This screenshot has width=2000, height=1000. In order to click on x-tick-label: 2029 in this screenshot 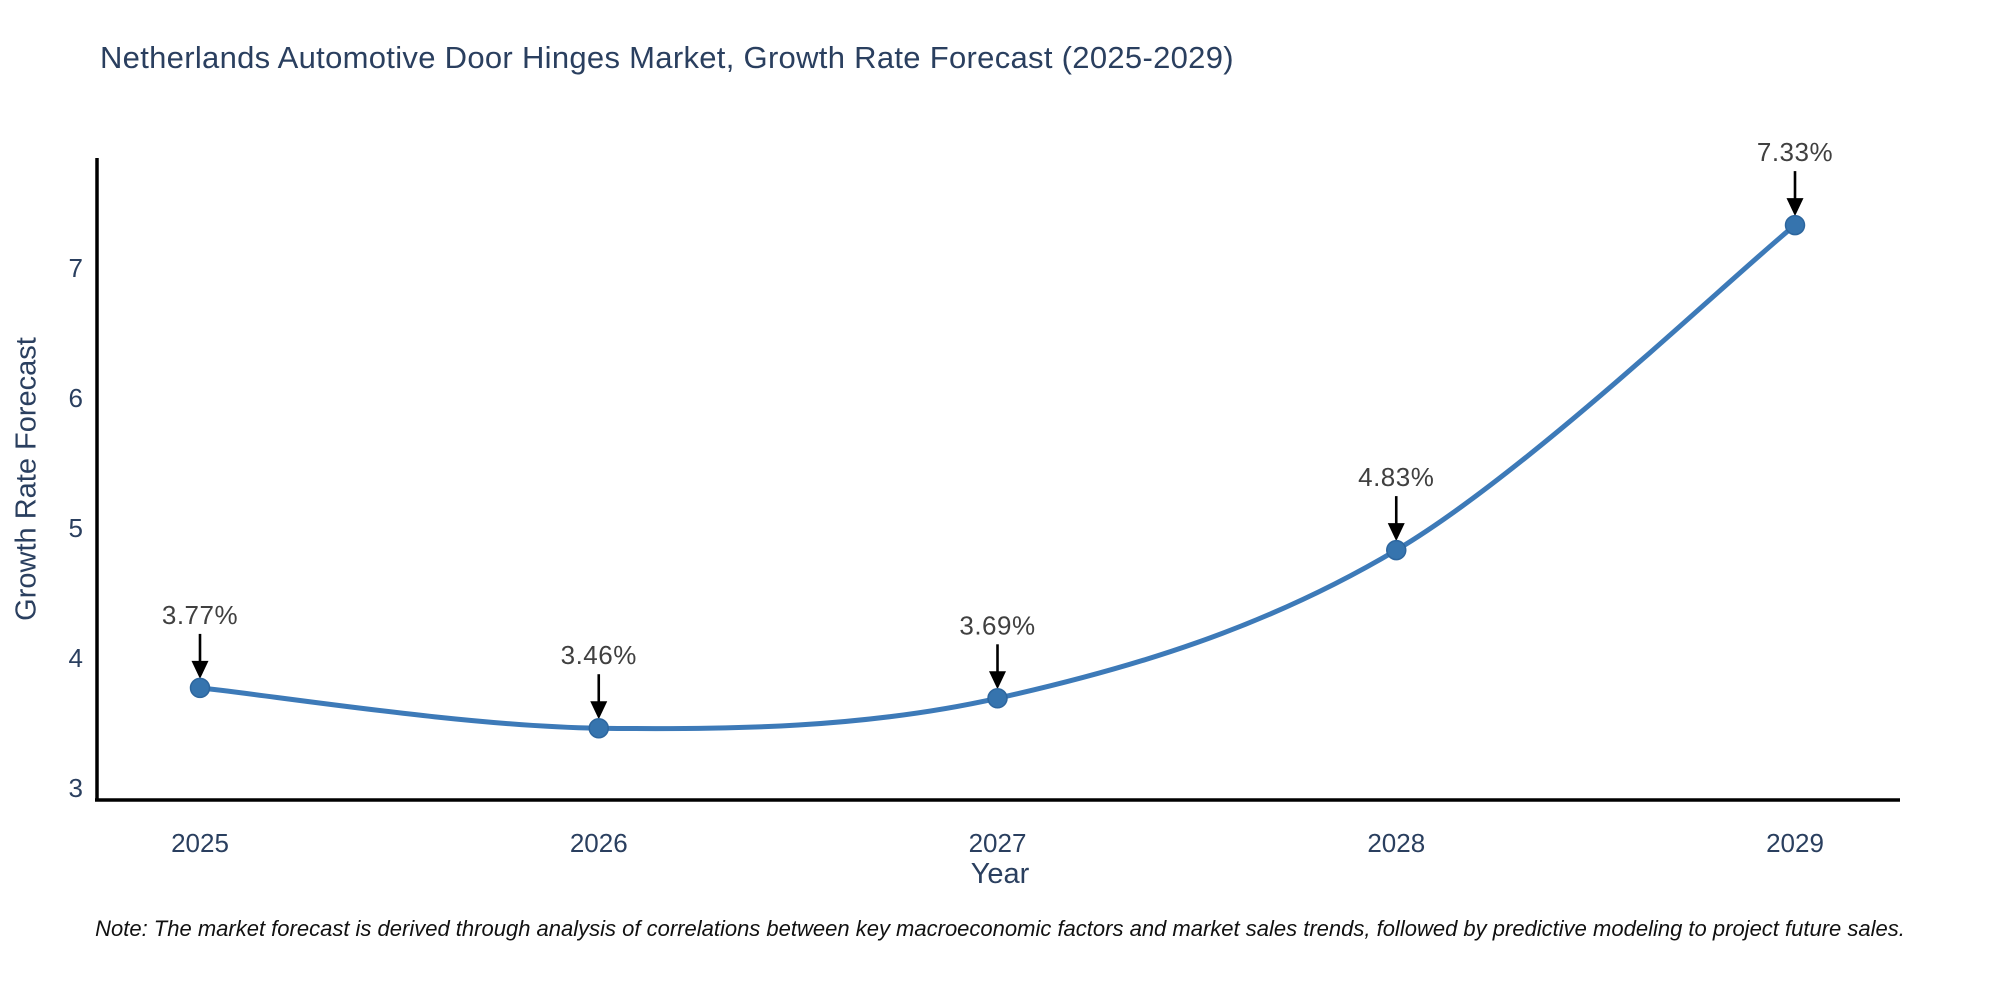, I will do `click(1795, 843)`.